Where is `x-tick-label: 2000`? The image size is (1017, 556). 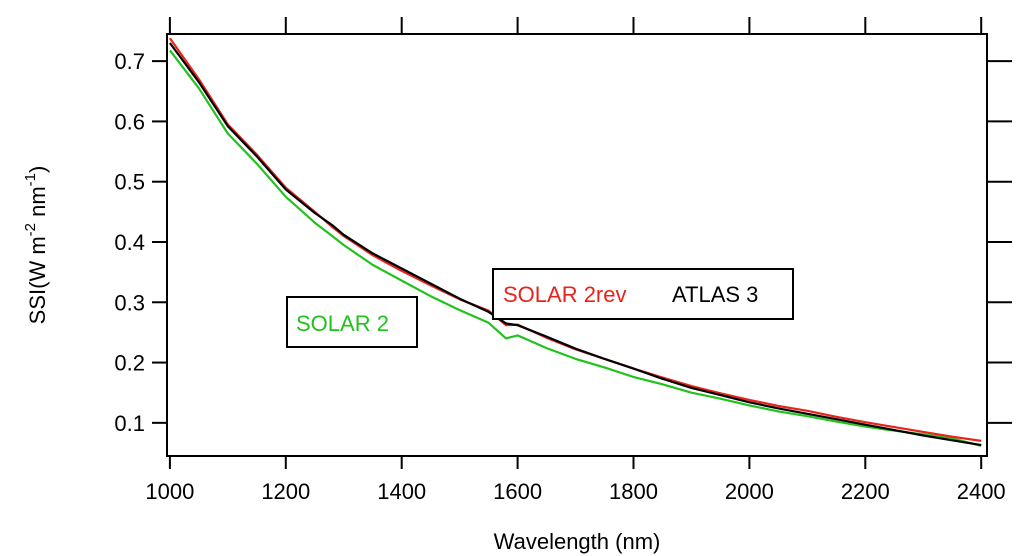 x-tick-label: 2000 is located at coordinates (749, 491).